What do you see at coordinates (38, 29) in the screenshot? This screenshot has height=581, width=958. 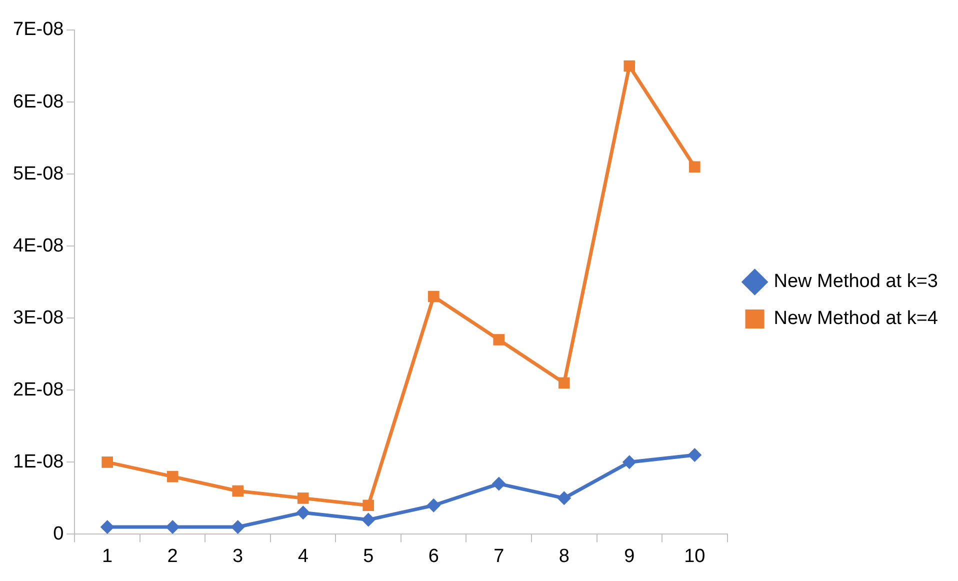 I see `y-tick-label: 7E-08` at bounding box center [38, 29].